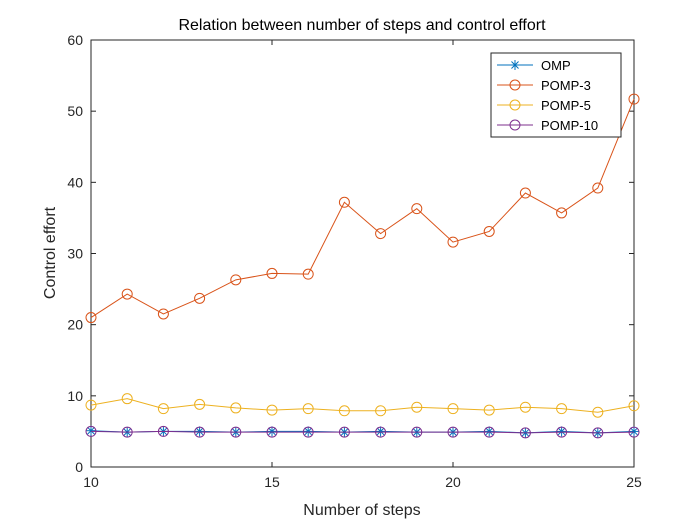  Describe the element at coordinates (75, 40) in the screenshot. I see `y-tick-label: 60` at that location.